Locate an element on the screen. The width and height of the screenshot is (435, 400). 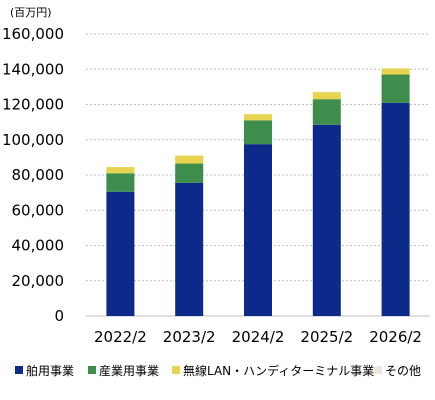
legend-label: 産業用事業 is located at coordinates (129, 370).